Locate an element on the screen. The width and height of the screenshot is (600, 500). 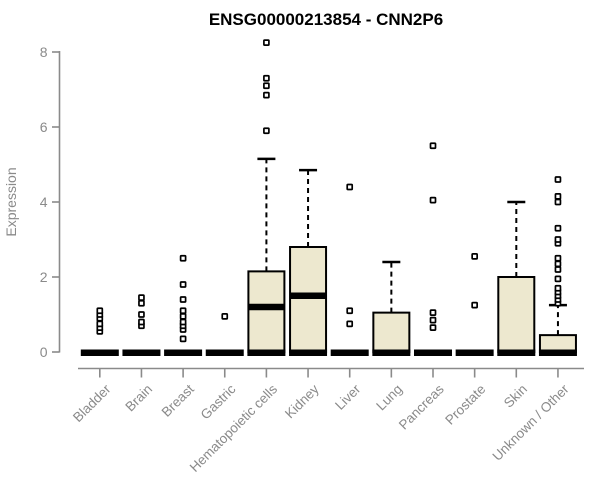
y-tick-label: 6 is located at coordinates (44, 127).